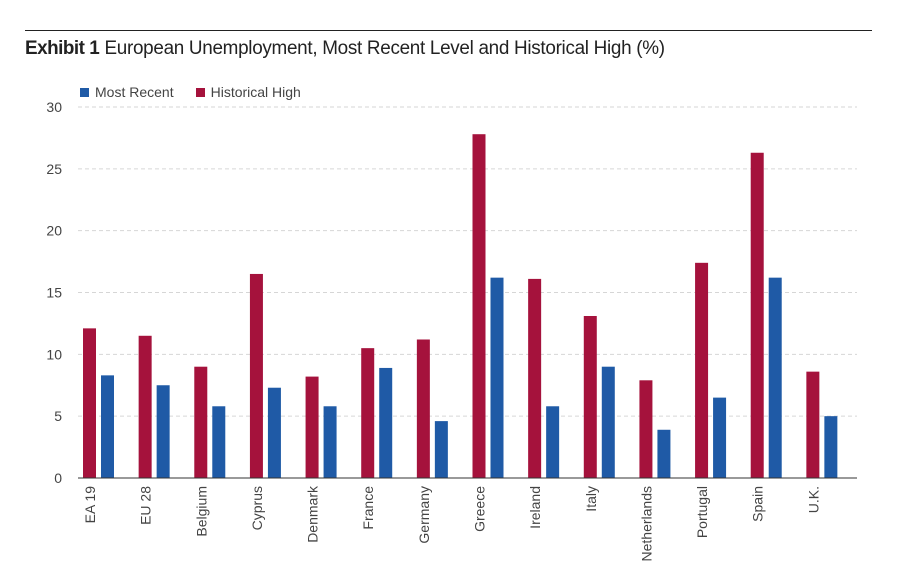 The width and height of the screenshot is (900, 584). What do you see at coordinates (646, 524) in the screenshot?
I see `x-tick-label: Netherlands` at bounding box center [646, 524].